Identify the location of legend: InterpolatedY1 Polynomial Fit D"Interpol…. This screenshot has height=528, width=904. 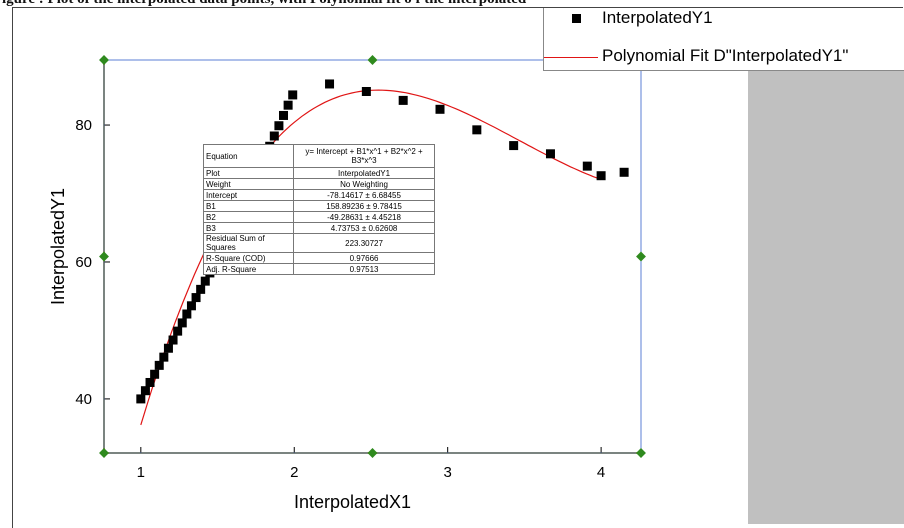
(723, 39).